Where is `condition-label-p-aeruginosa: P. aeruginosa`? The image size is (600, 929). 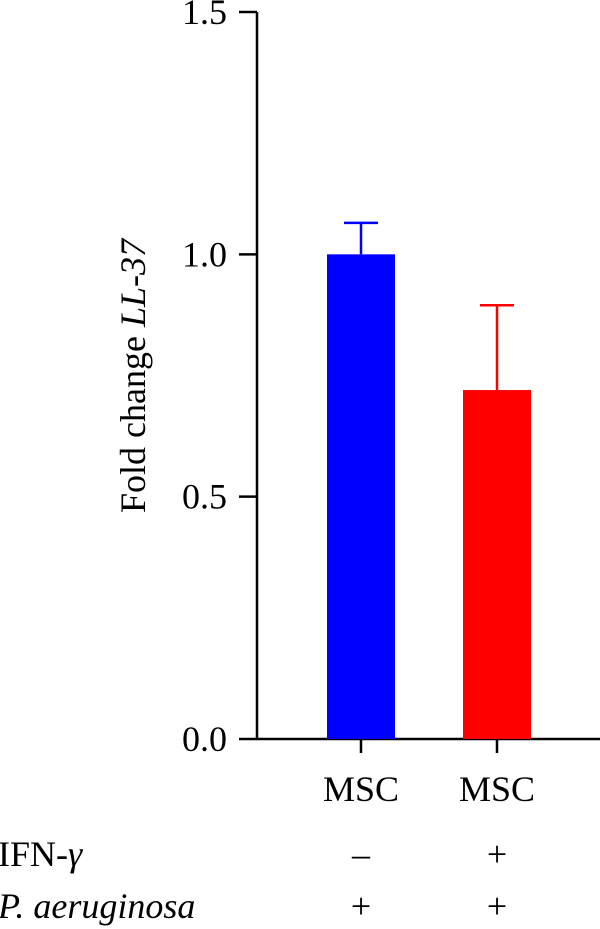
condition-label-p-aeruginosa: P. aeruginosa is located at coordinates (97, 906).